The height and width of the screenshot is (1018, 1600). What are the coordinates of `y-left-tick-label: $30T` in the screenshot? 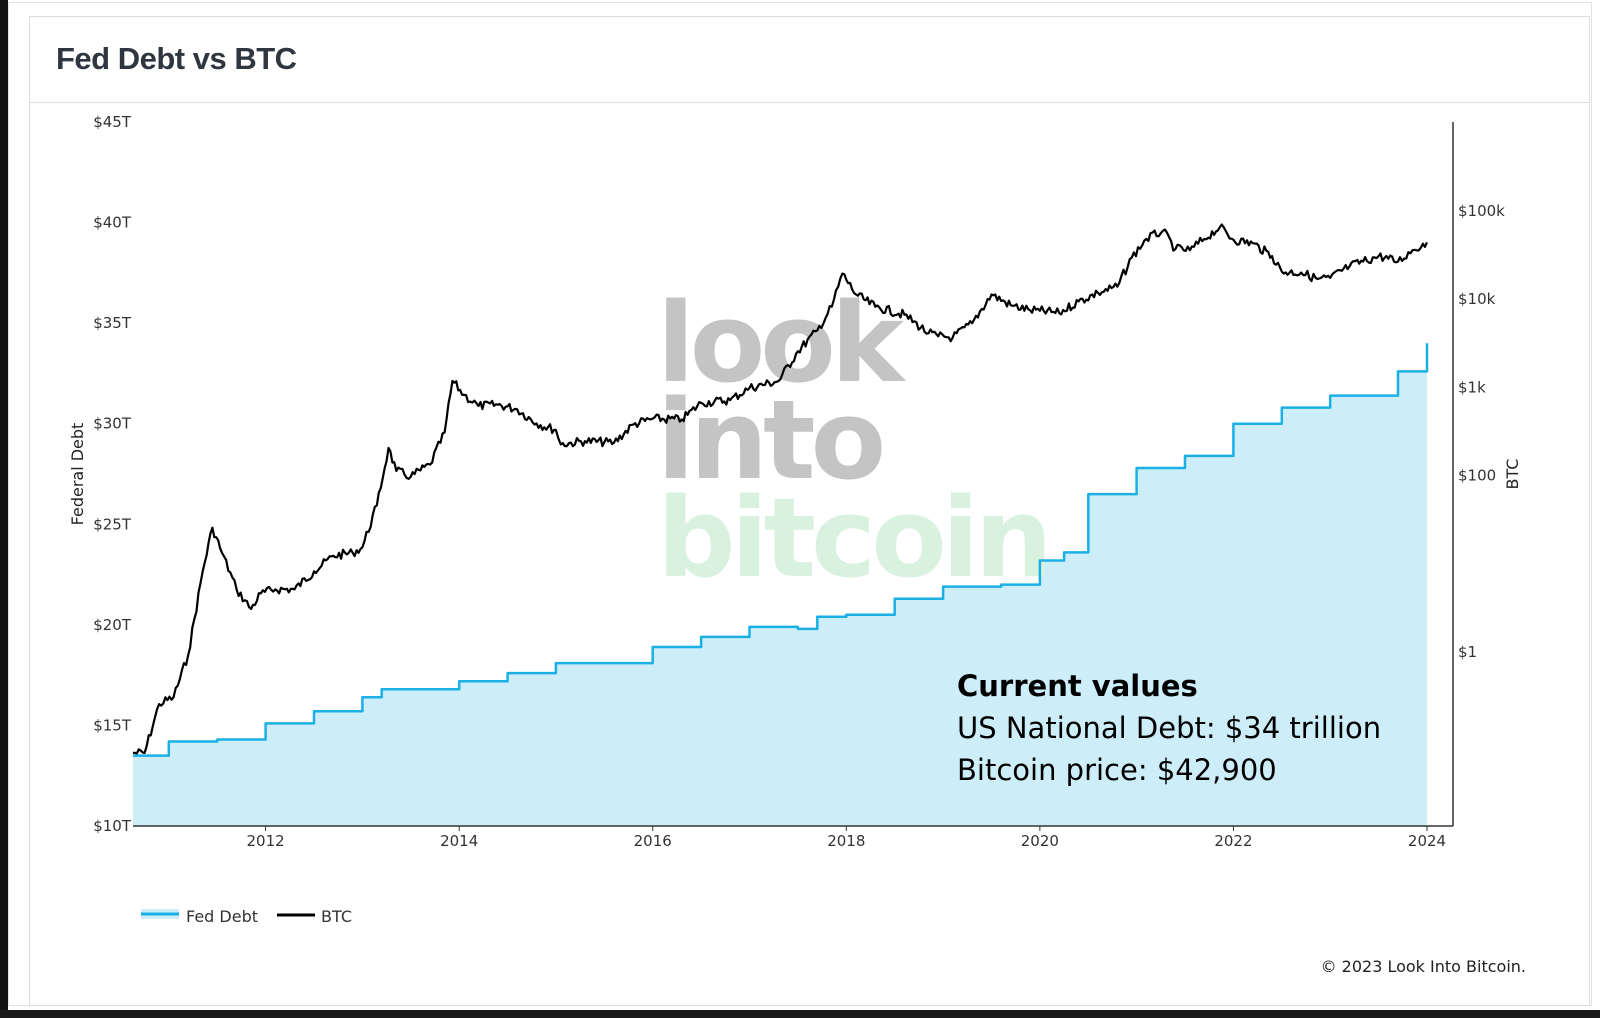 It's located at (112, 424).